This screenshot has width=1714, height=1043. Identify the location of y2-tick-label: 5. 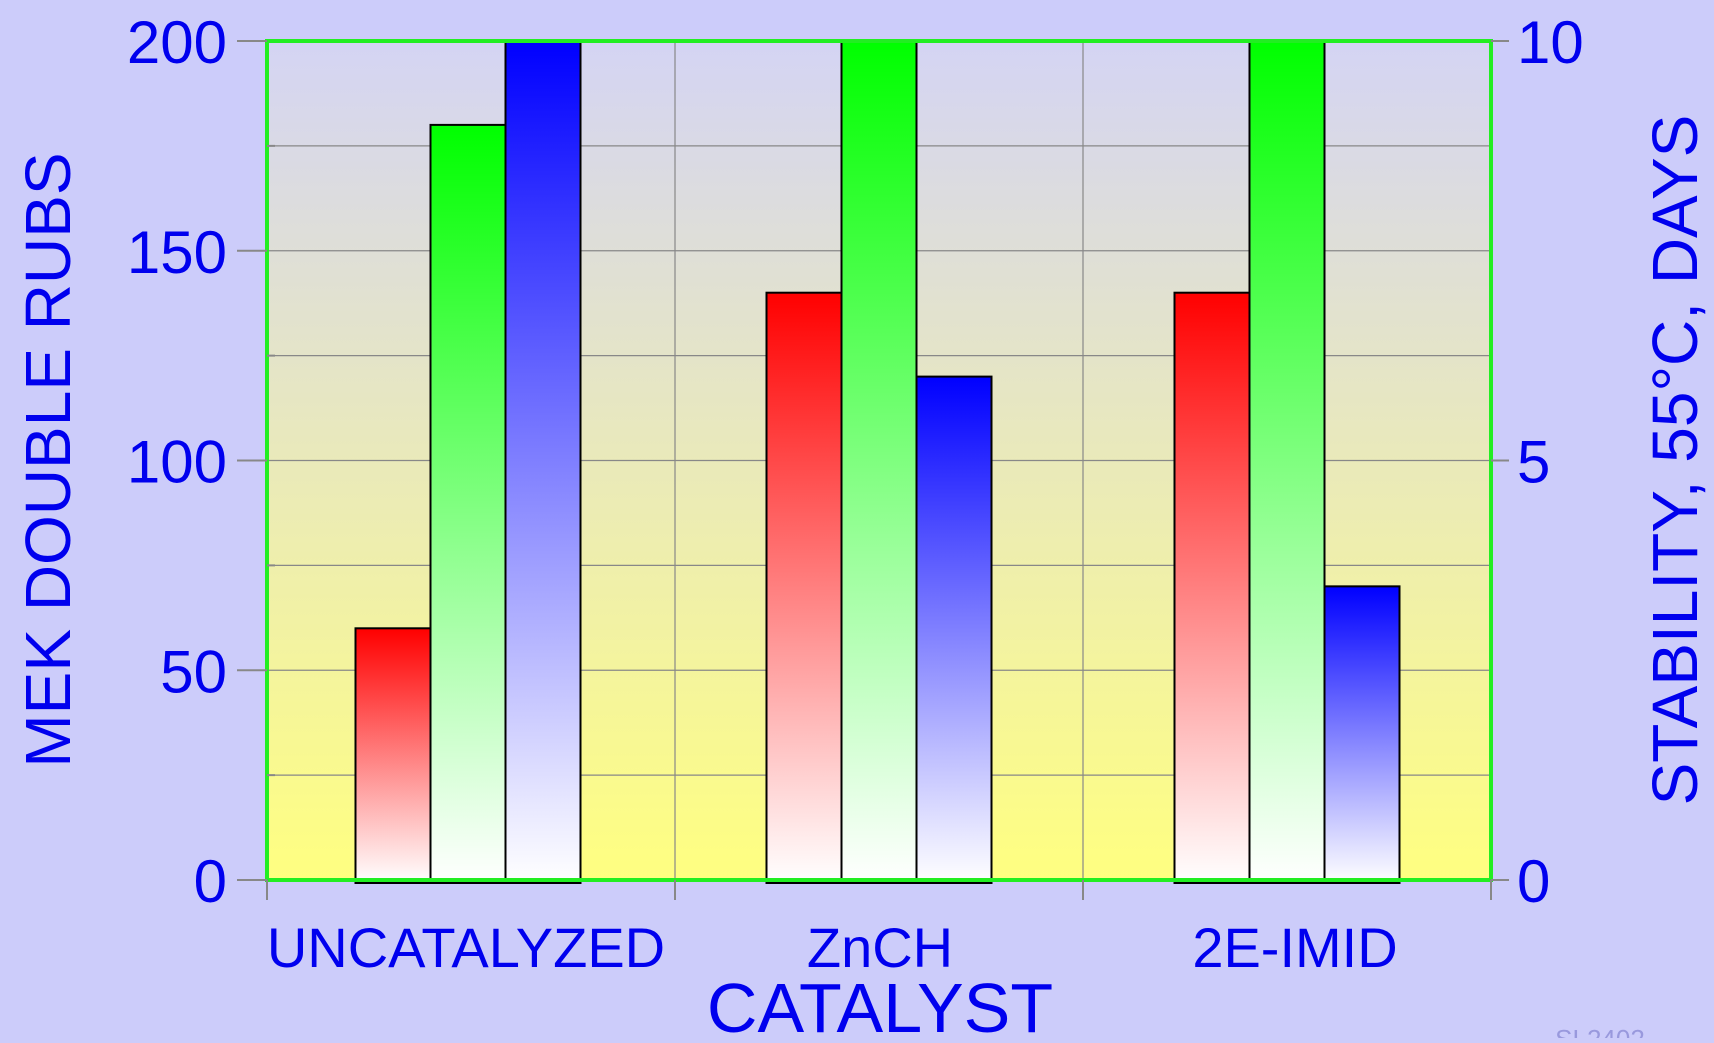
(1533, 462).